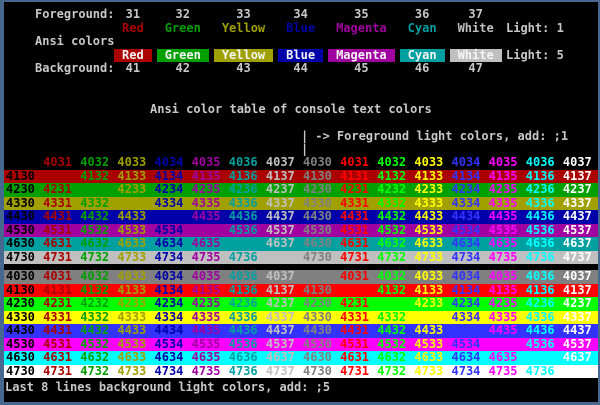 The width and height of the screenshot is (600, 405). Describe the element at coordinates (280, 303) in the screenshot. I see `code-4237-normal-fg: 4237` at that location.